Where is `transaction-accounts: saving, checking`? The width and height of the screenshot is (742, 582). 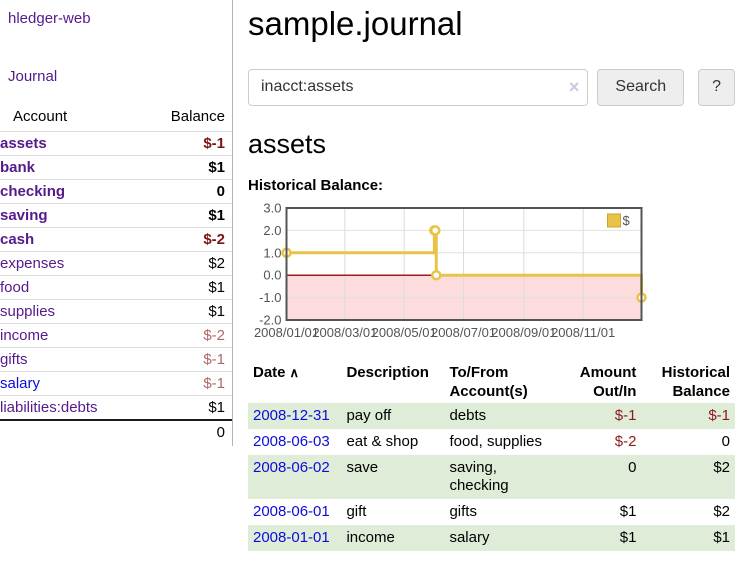
transaction-accounts: saving, checking is located at coordinates (479, 476).